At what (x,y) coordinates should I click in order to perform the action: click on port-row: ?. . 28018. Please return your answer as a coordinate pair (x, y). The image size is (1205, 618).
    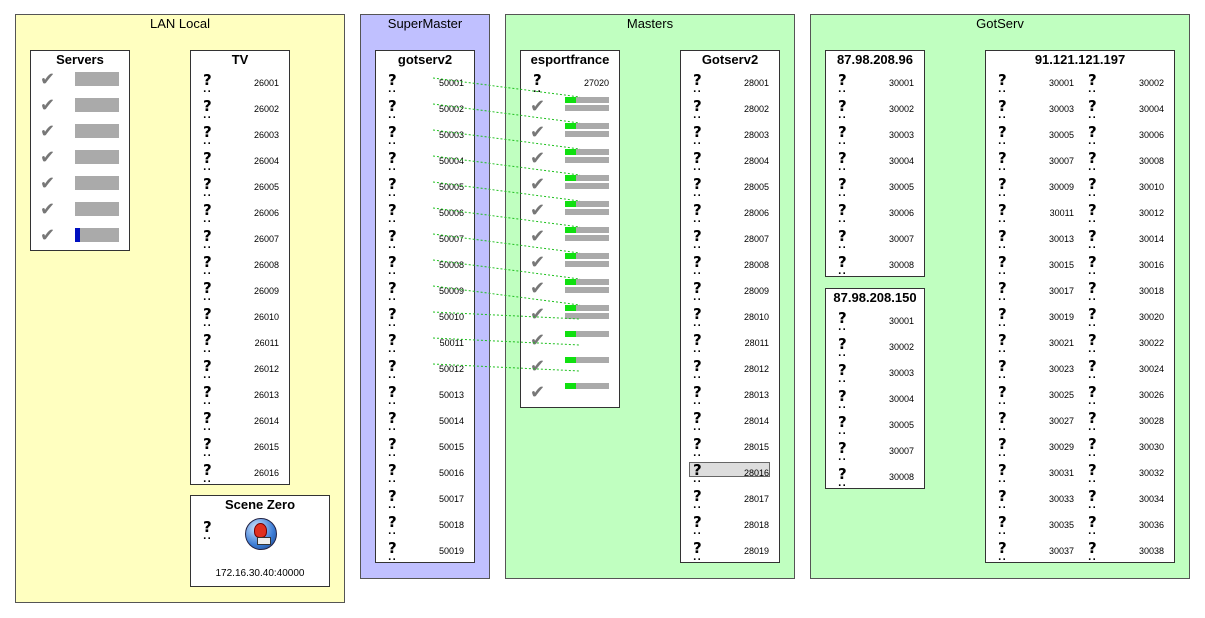
    Looking at the image, I should click on (730, 524).